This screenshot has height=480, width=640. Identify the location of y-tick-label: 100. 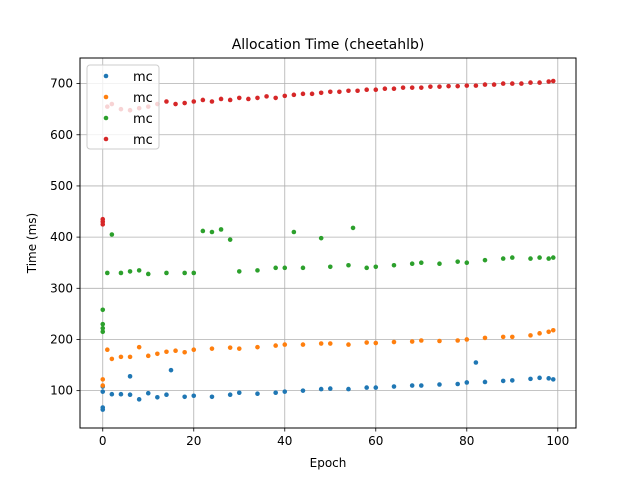
(61, 391).